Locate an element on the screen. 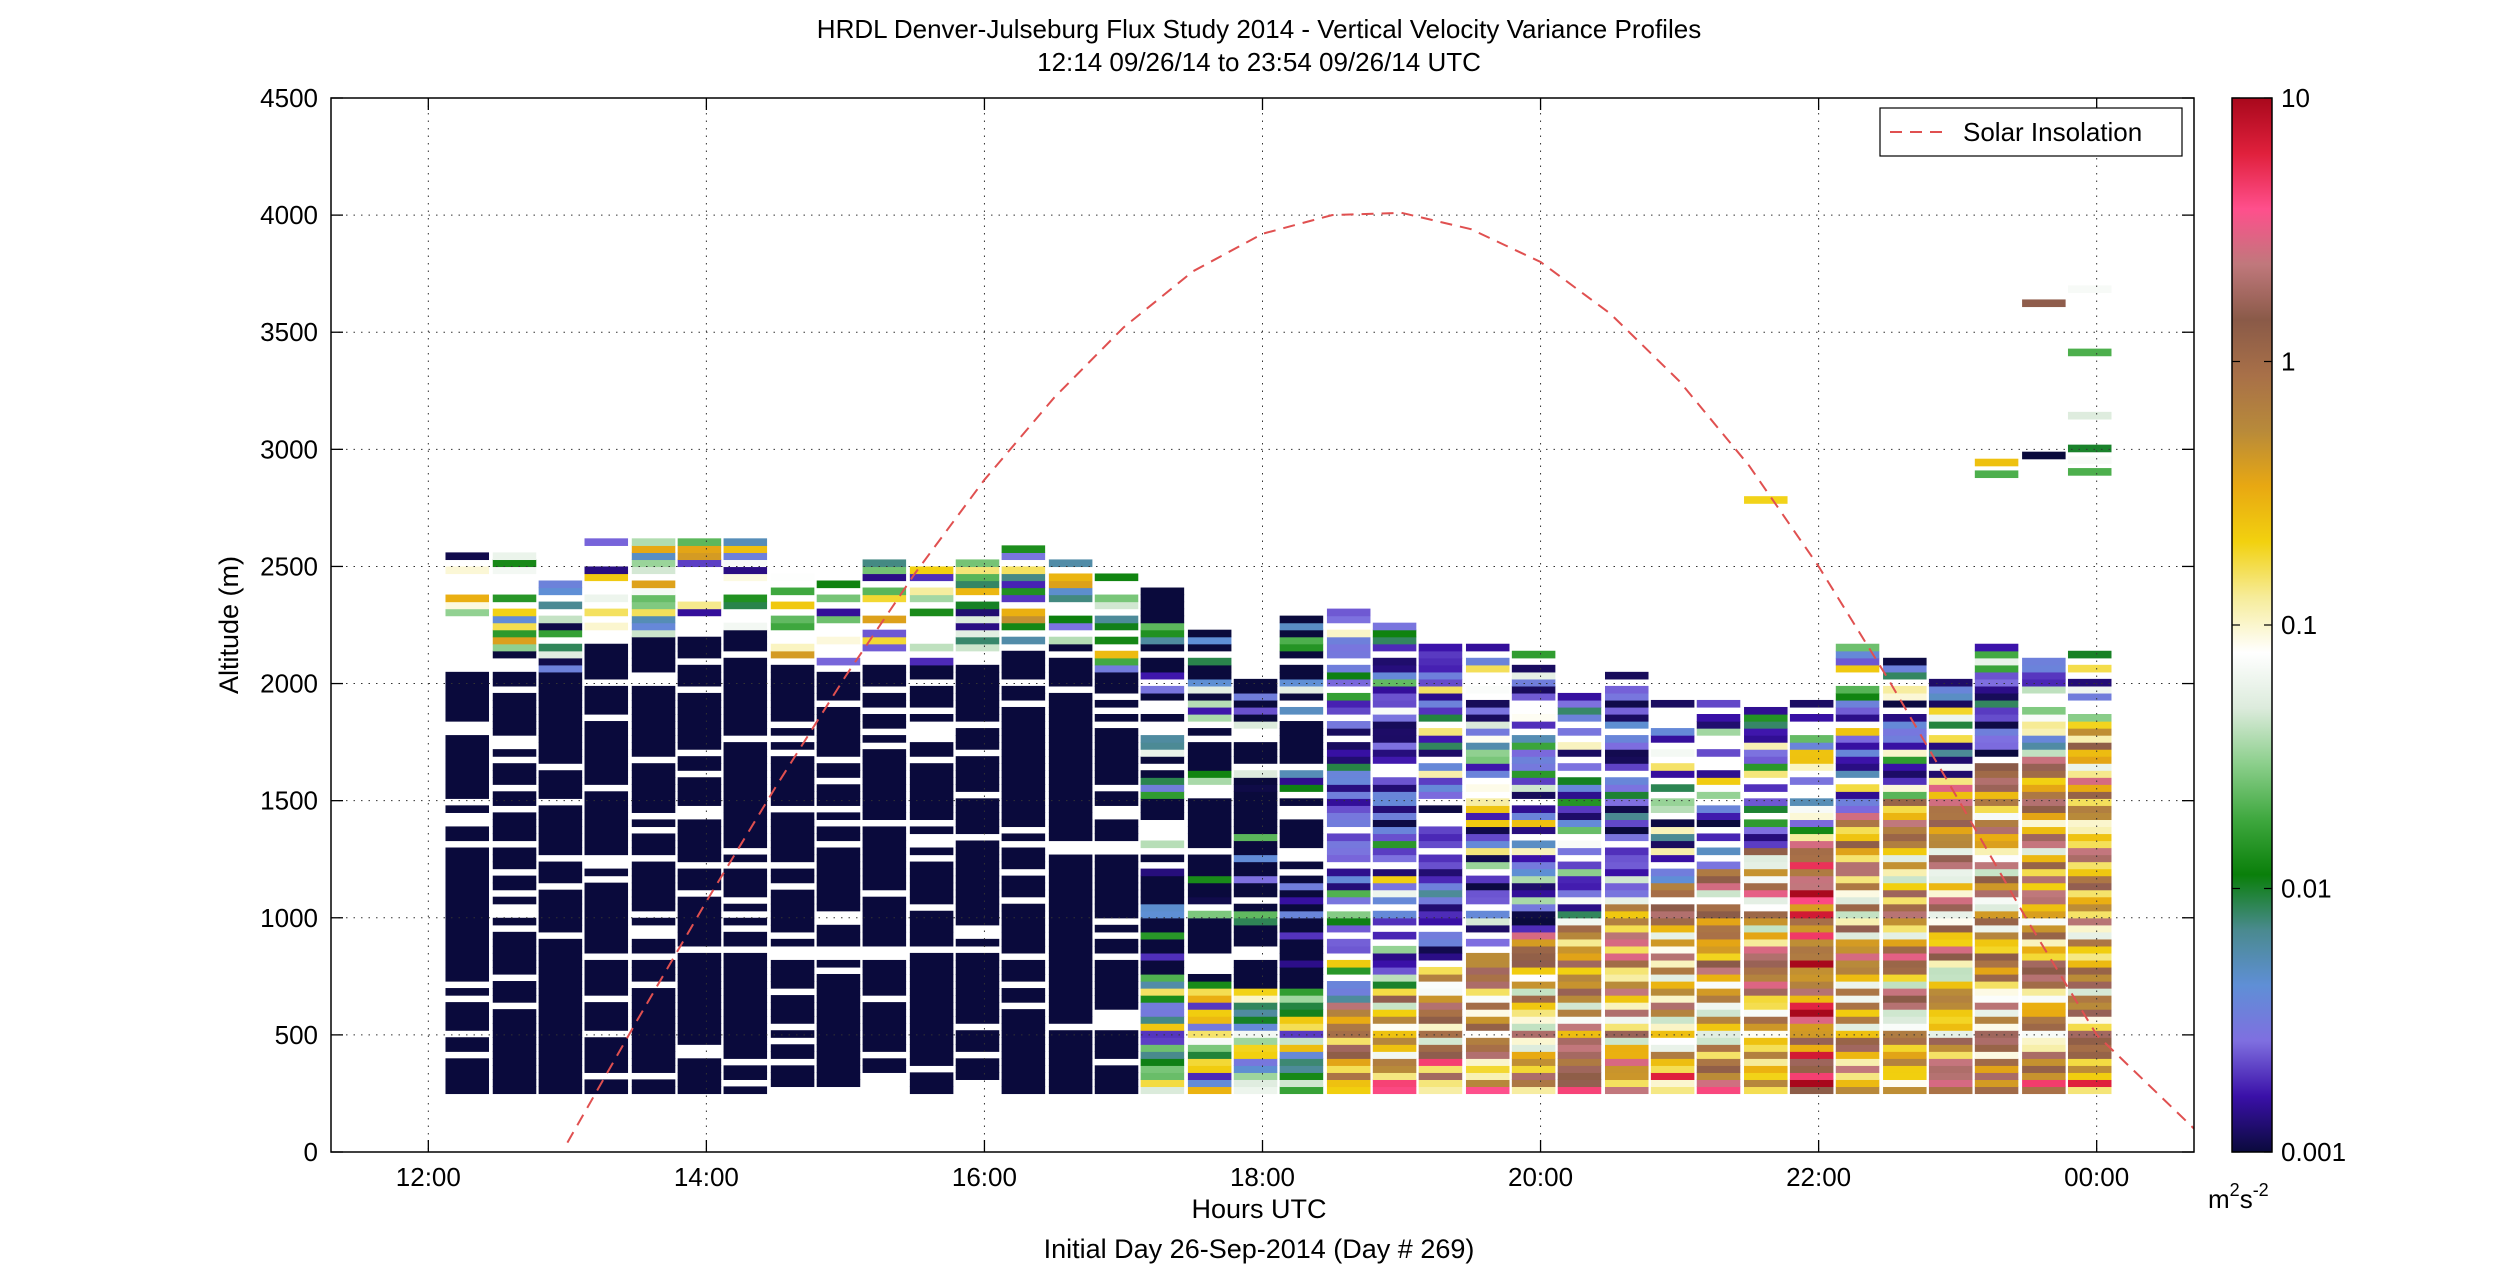 The width and height of the screenshot is (2515, 1282). colorbar-tick-label: 0.001 is located at coordinates (2313, 1152).